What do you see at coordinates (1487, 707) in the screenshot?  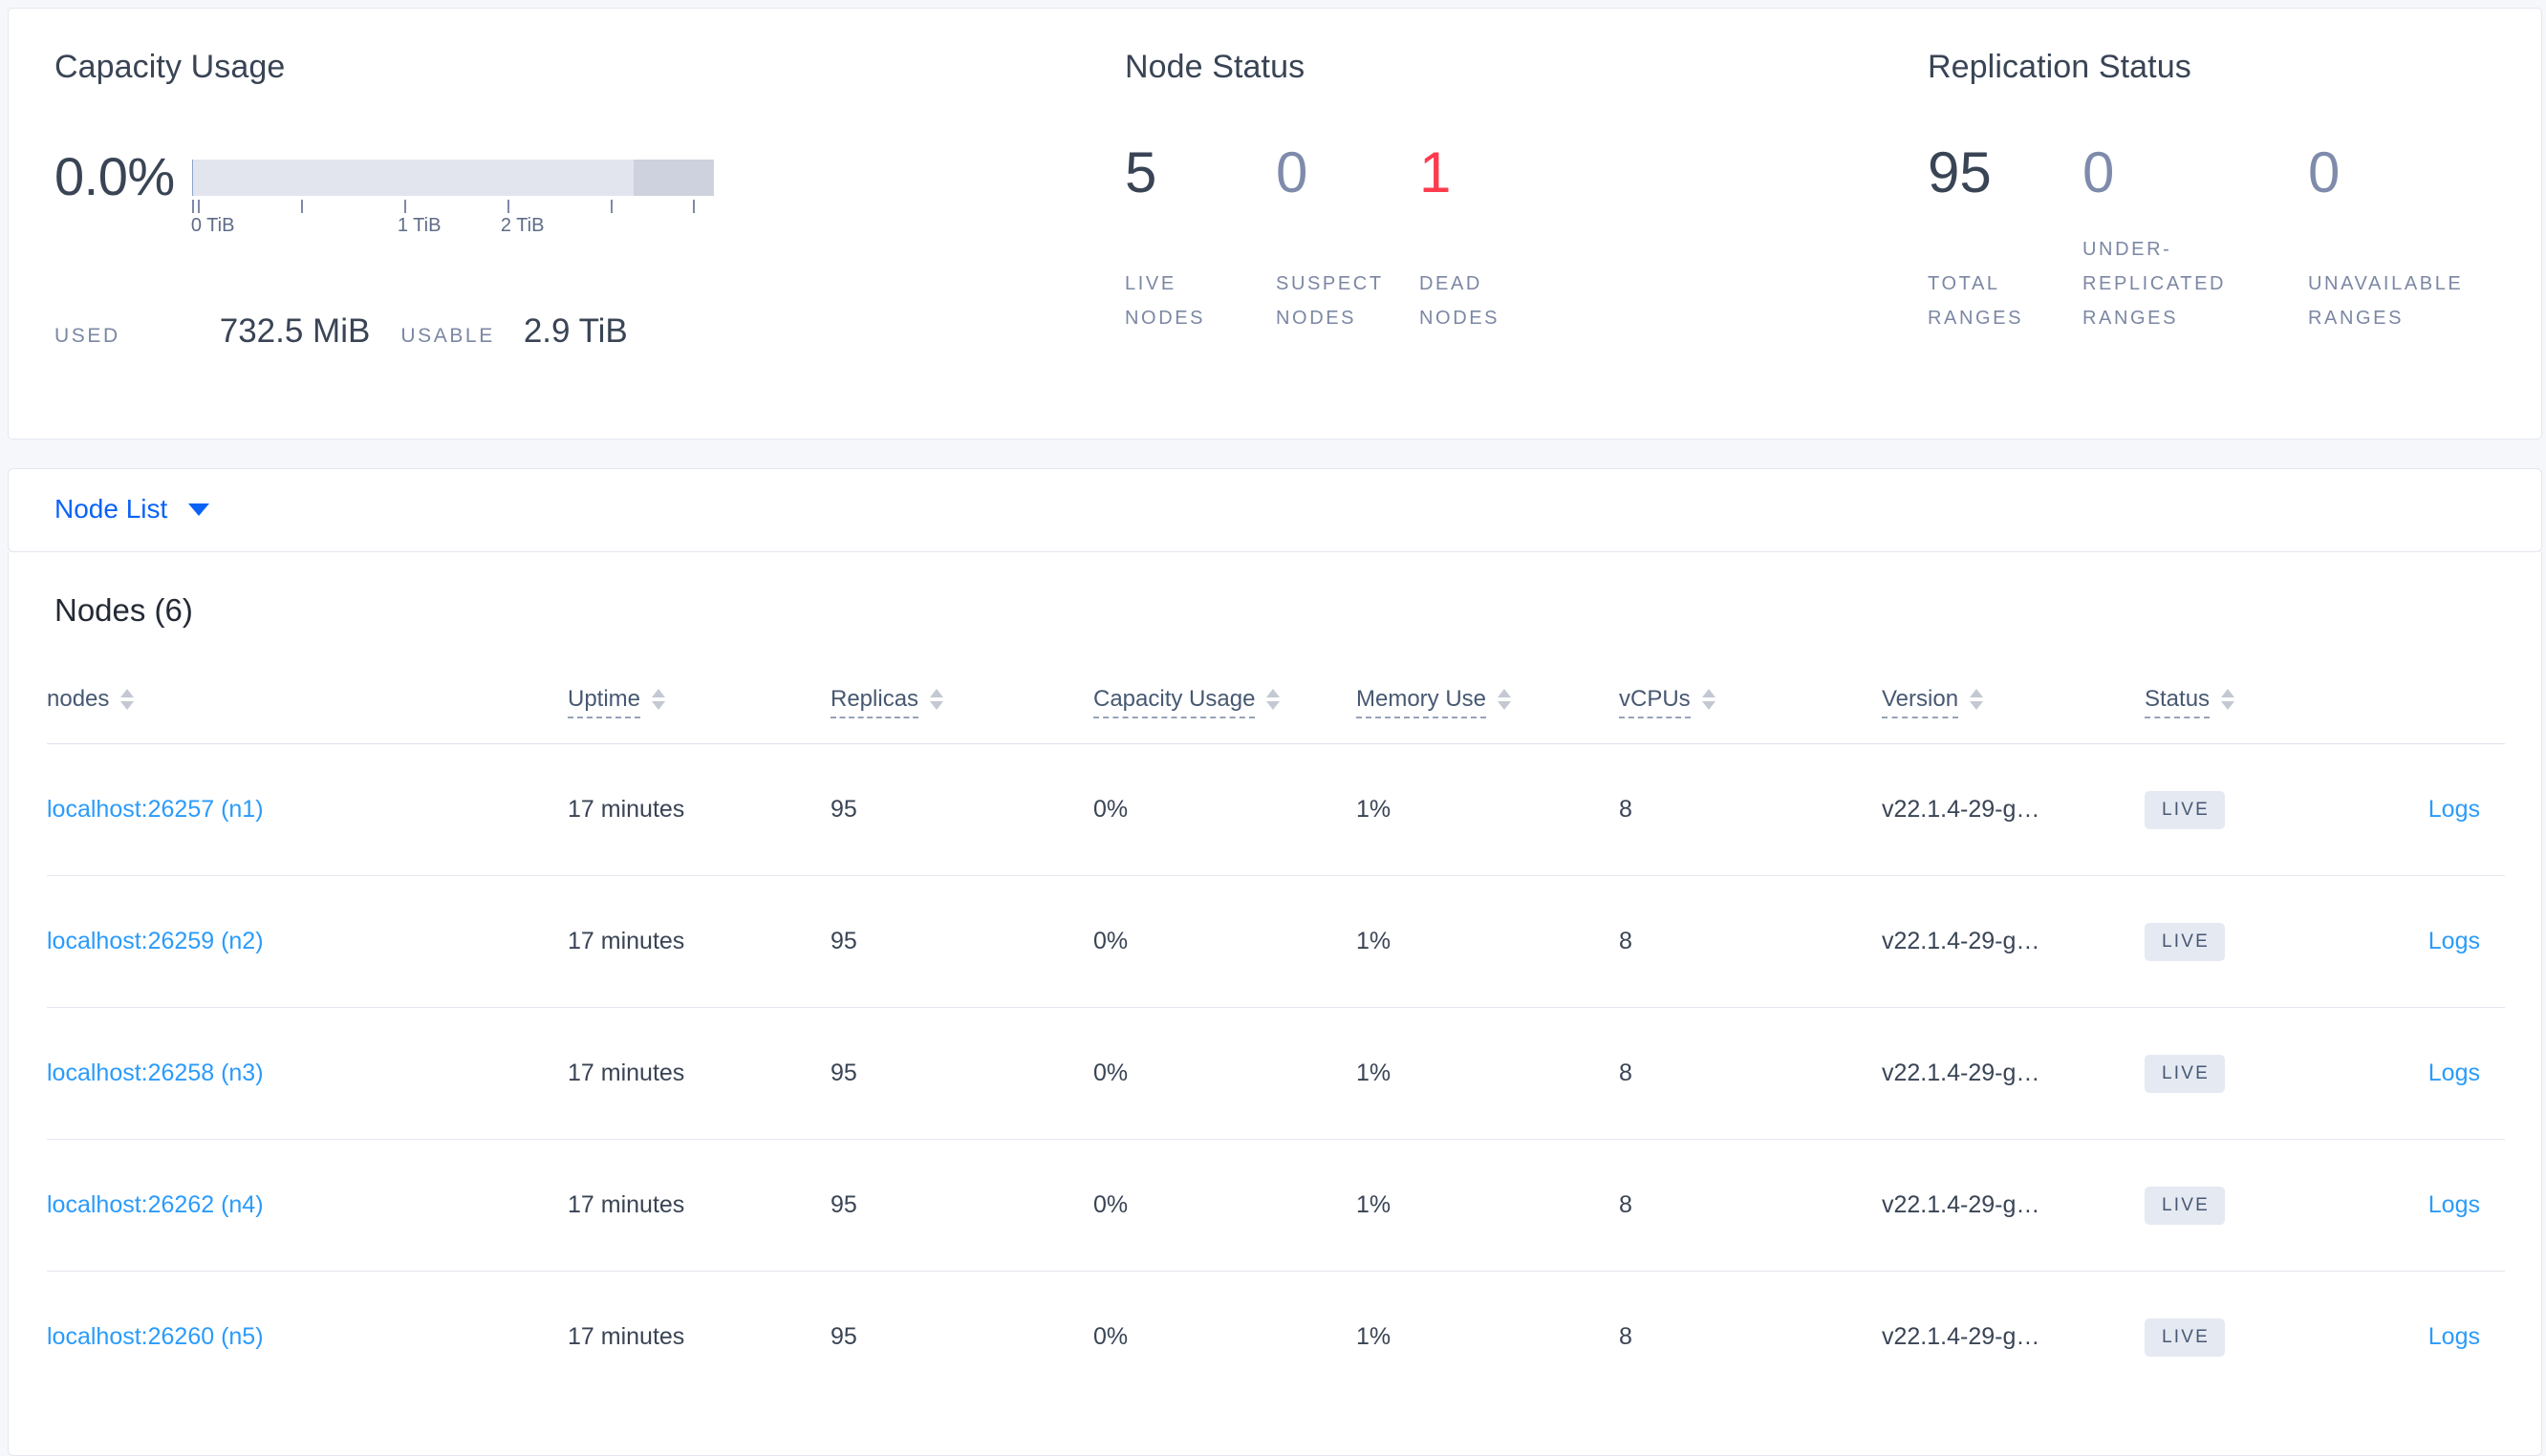 I see `column-header-memory-use: Memory Use` at bounding box center [1487, 707].